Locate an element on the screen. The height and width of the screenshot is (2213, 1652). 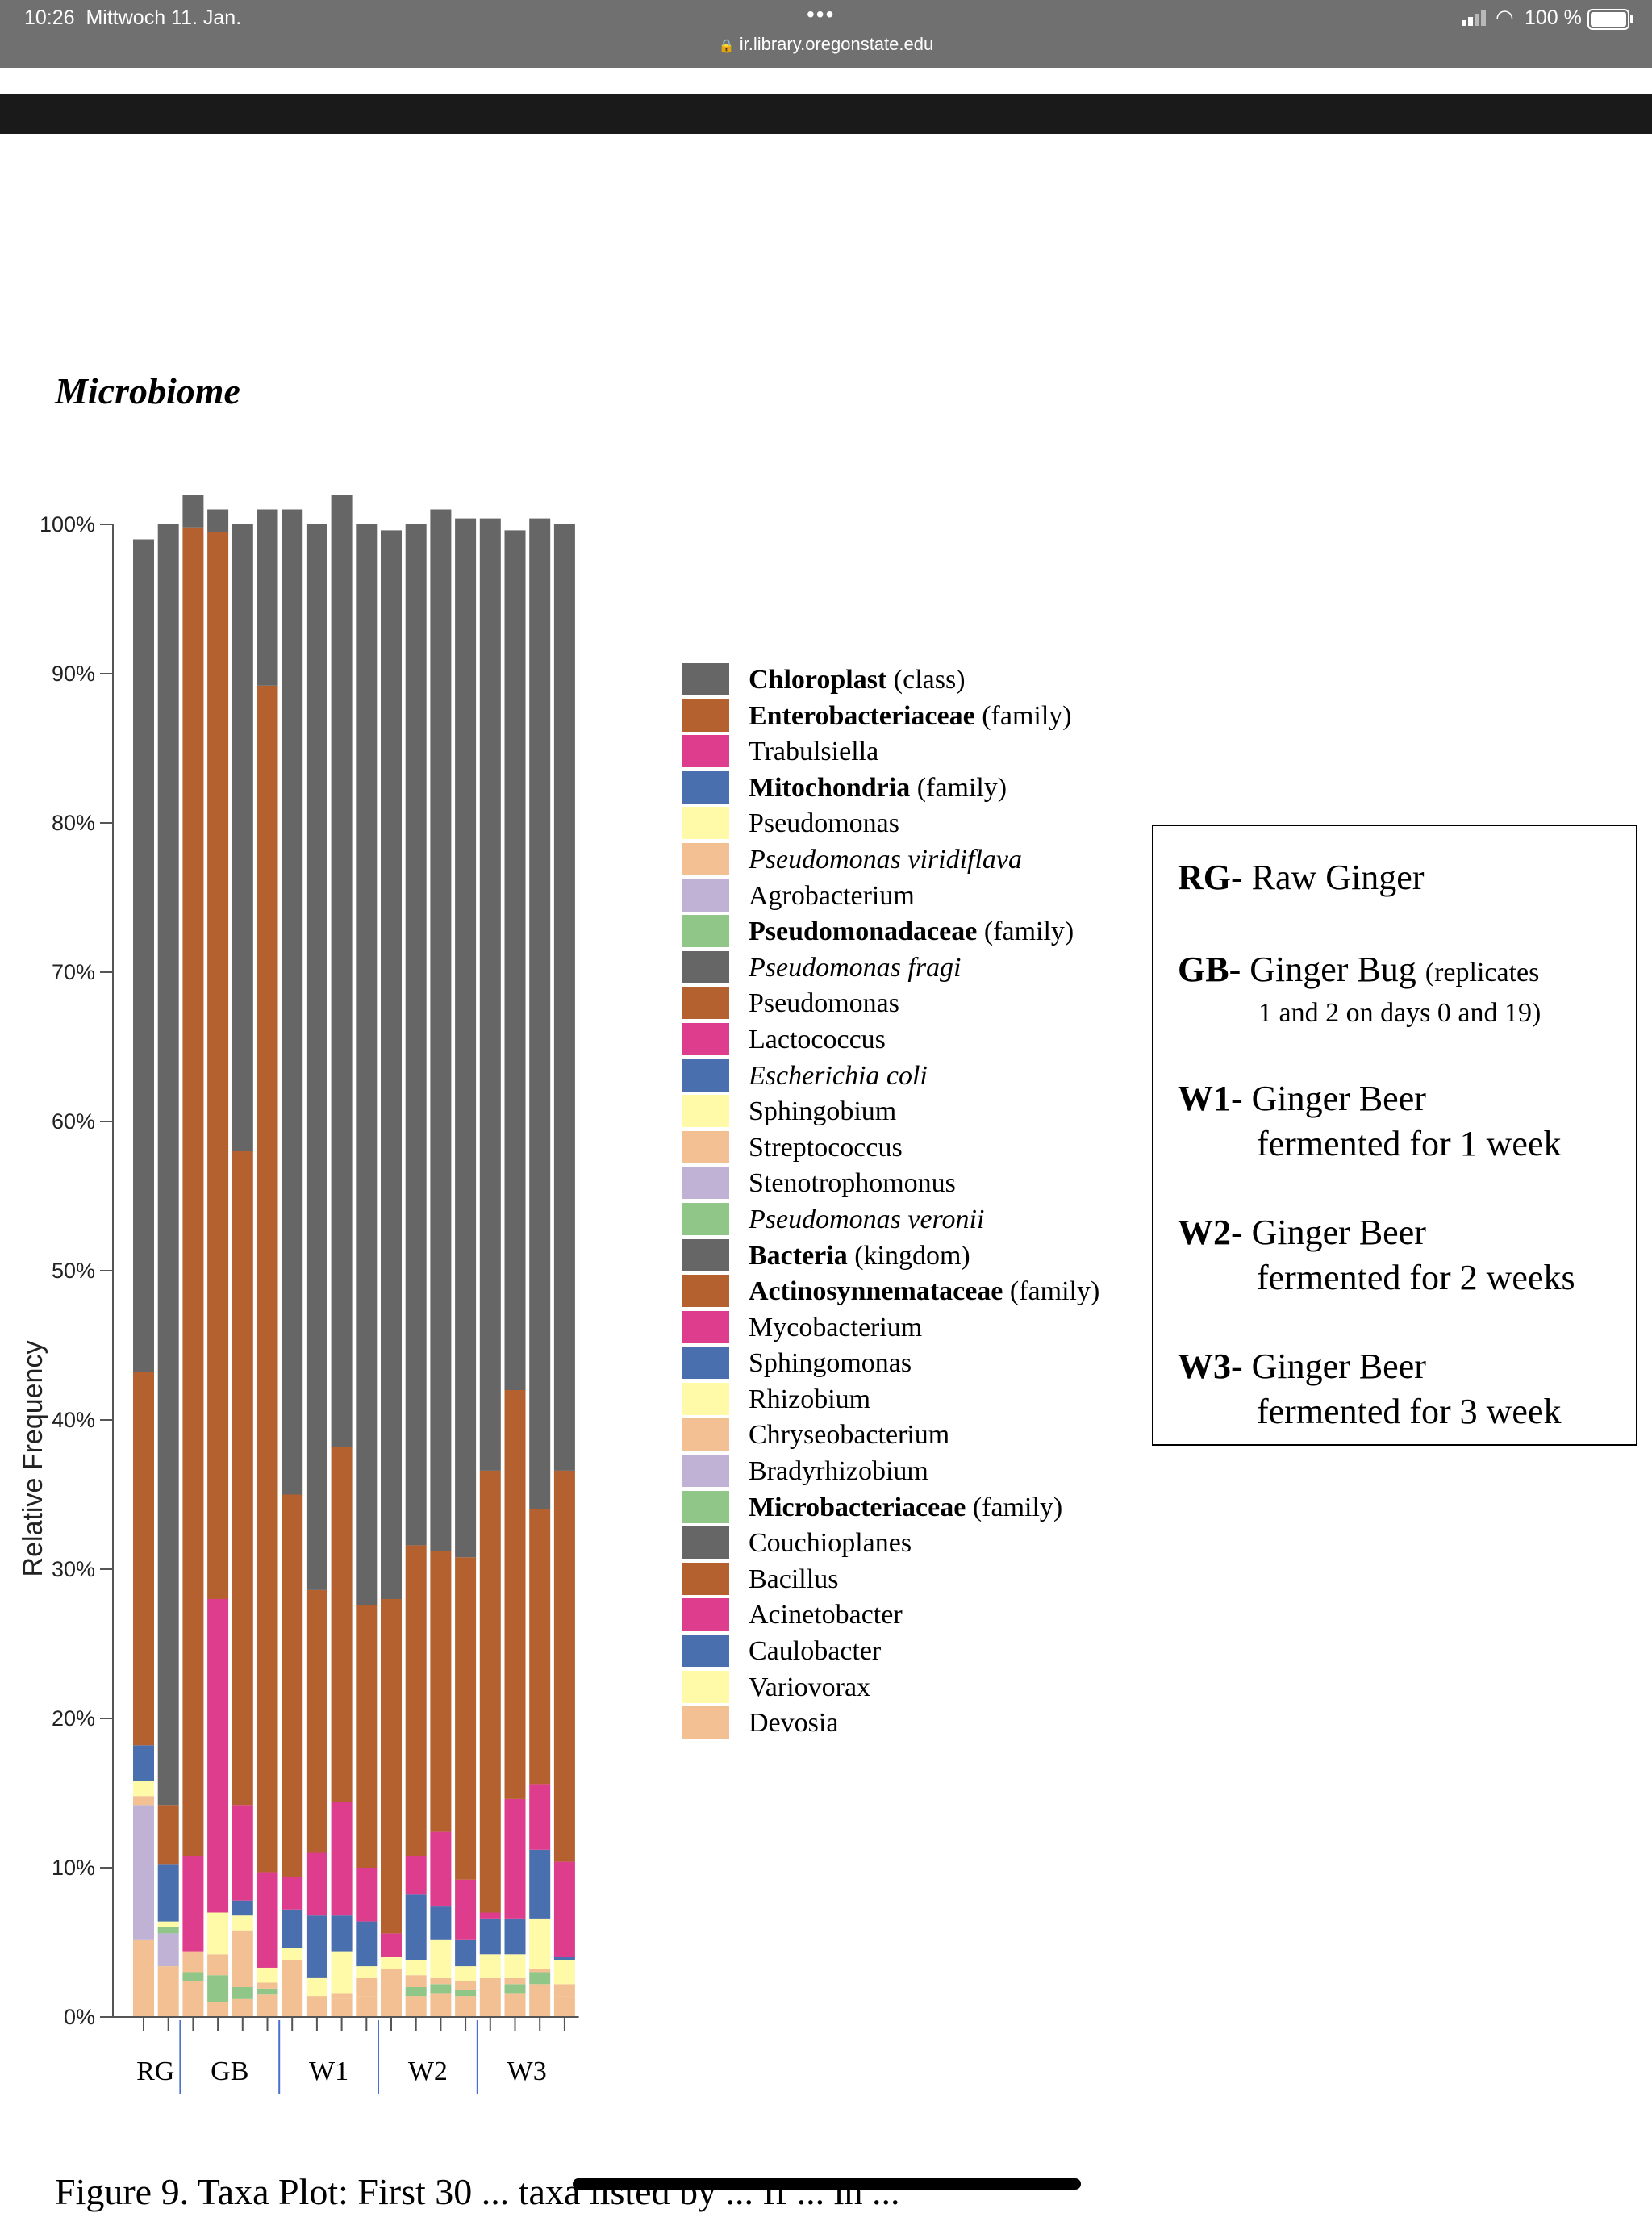
y-tick-label: 10% is located at coordinates (73, 1868).